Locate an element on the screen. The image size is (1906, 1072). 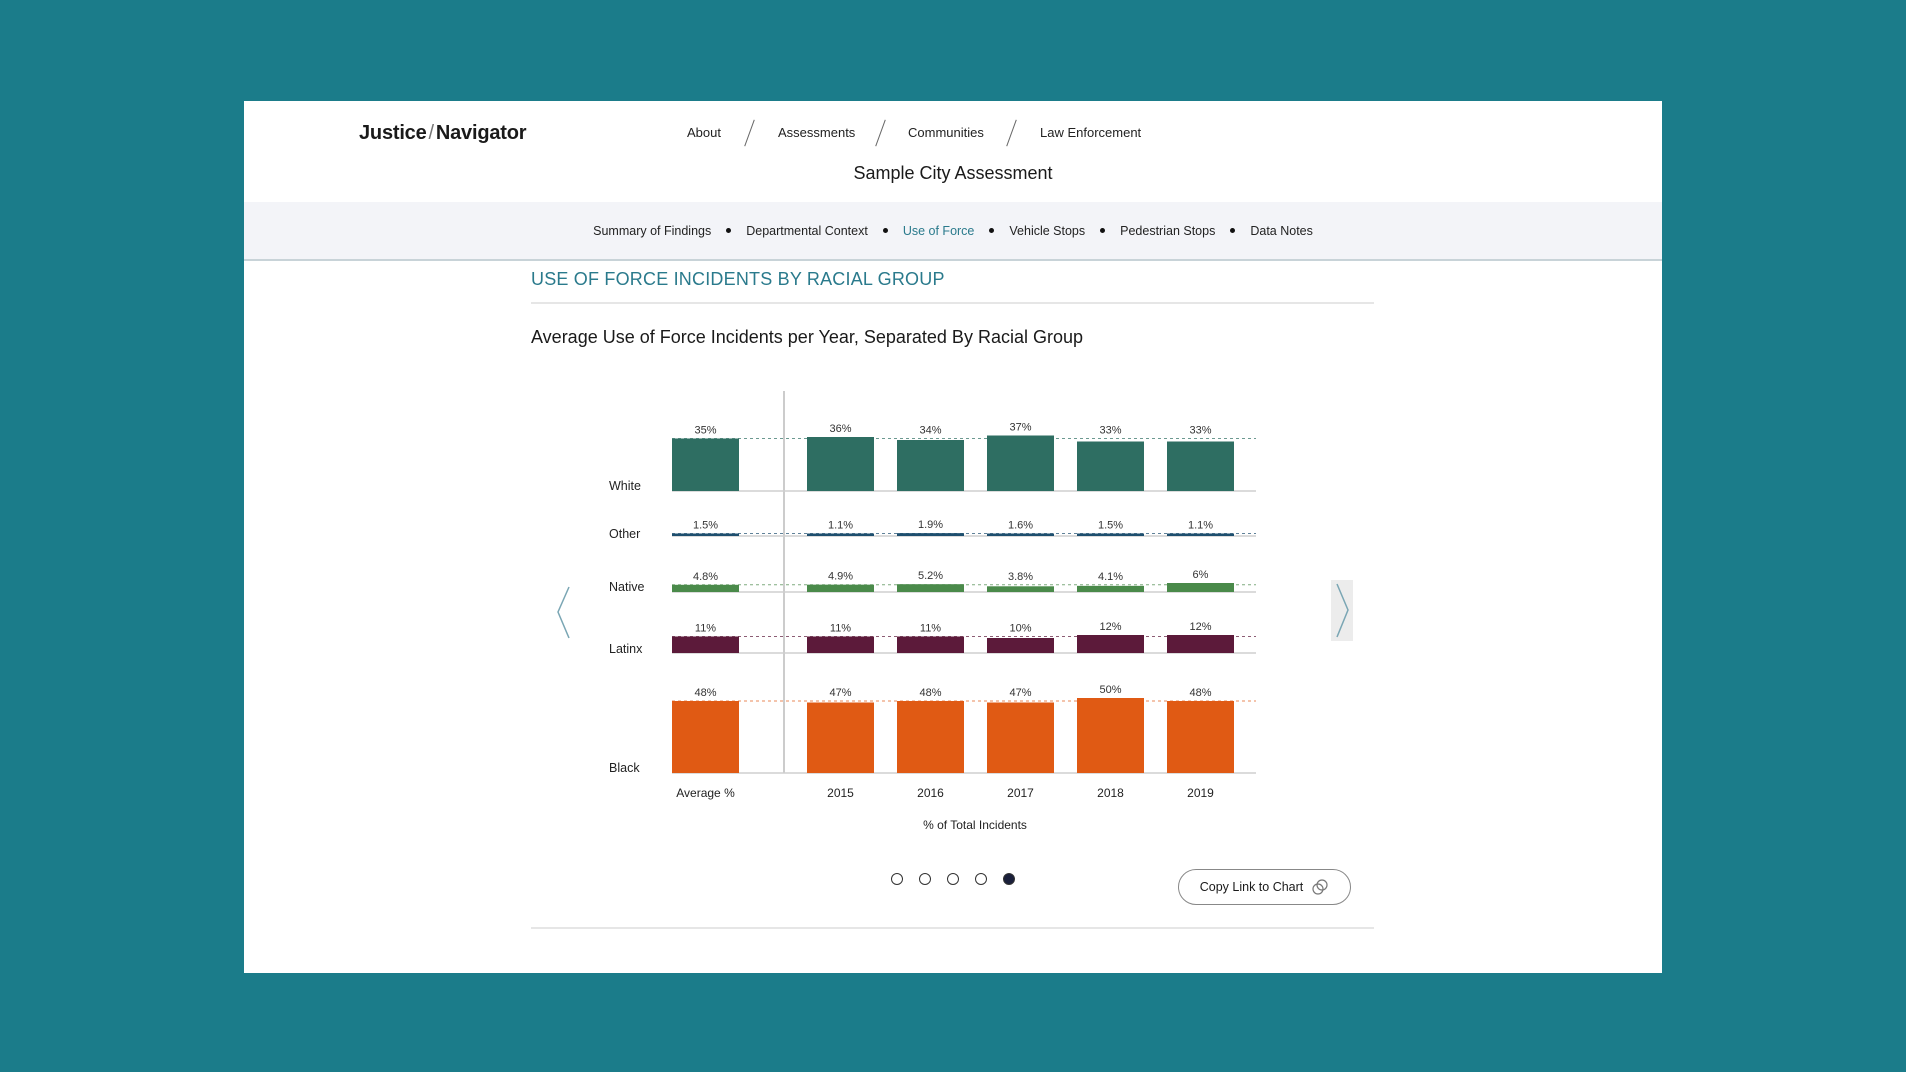
copy-link-button: Copy Link to Chart is located at coordinates (1264, 887).